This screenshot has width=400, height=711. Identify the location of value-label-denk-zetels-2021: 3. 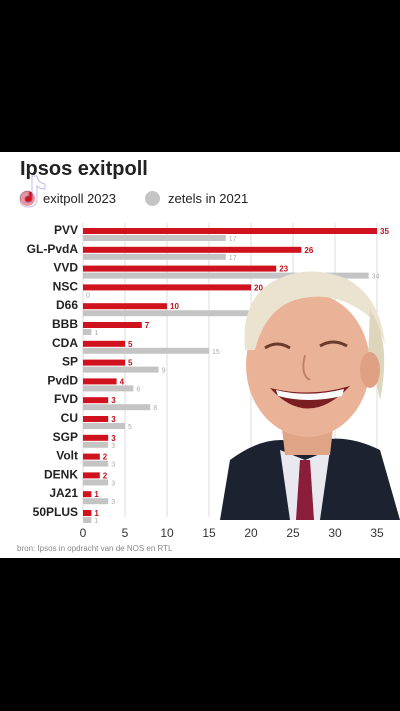
(113, 483).